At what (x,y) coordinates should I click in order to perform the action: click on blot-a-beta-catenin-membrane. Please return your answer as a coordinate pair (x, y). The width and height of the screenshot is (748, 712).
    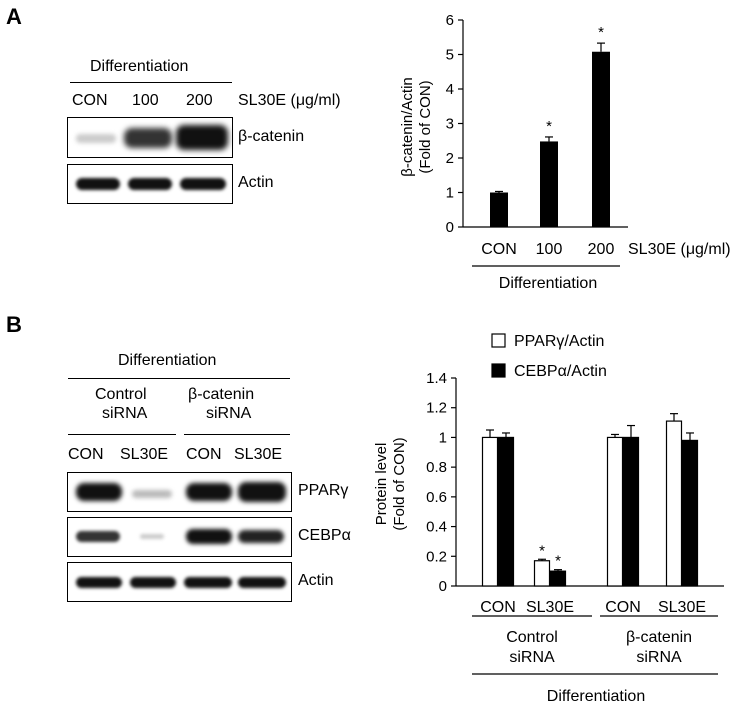
    Looking at the image, I should click on (150, 137).